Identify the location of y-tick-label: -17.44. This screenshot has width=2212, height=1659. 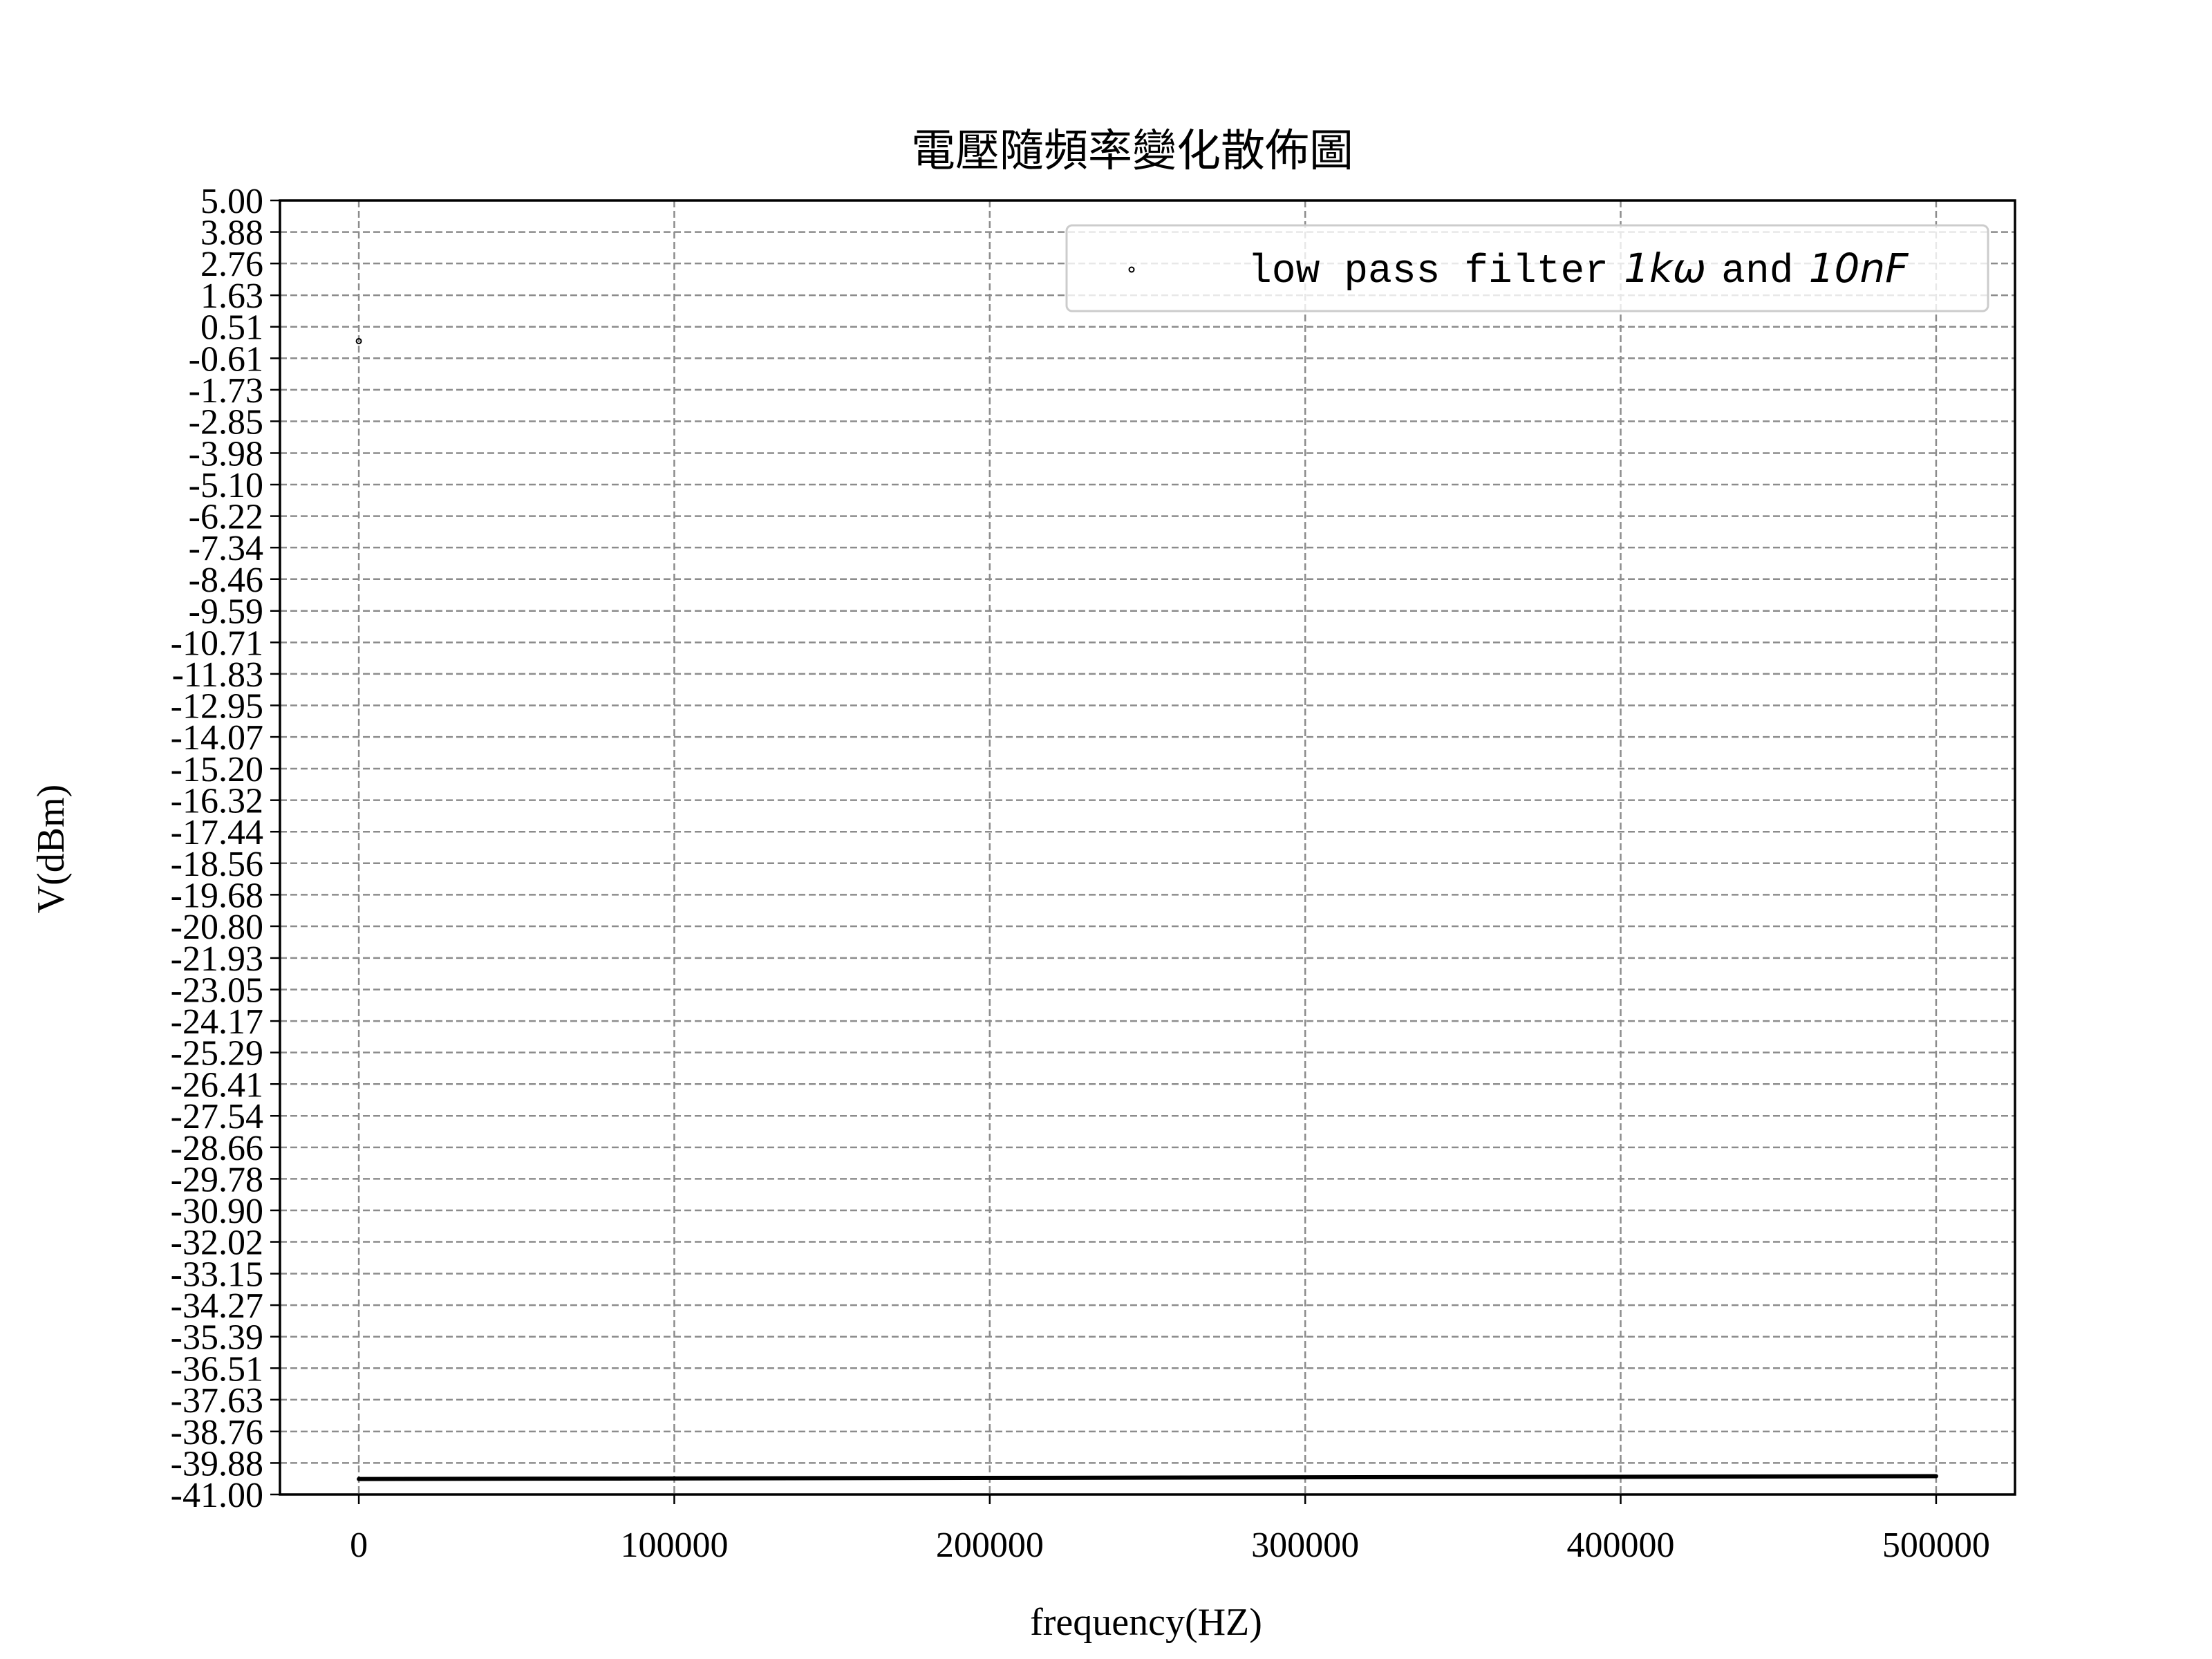
(217, 833).